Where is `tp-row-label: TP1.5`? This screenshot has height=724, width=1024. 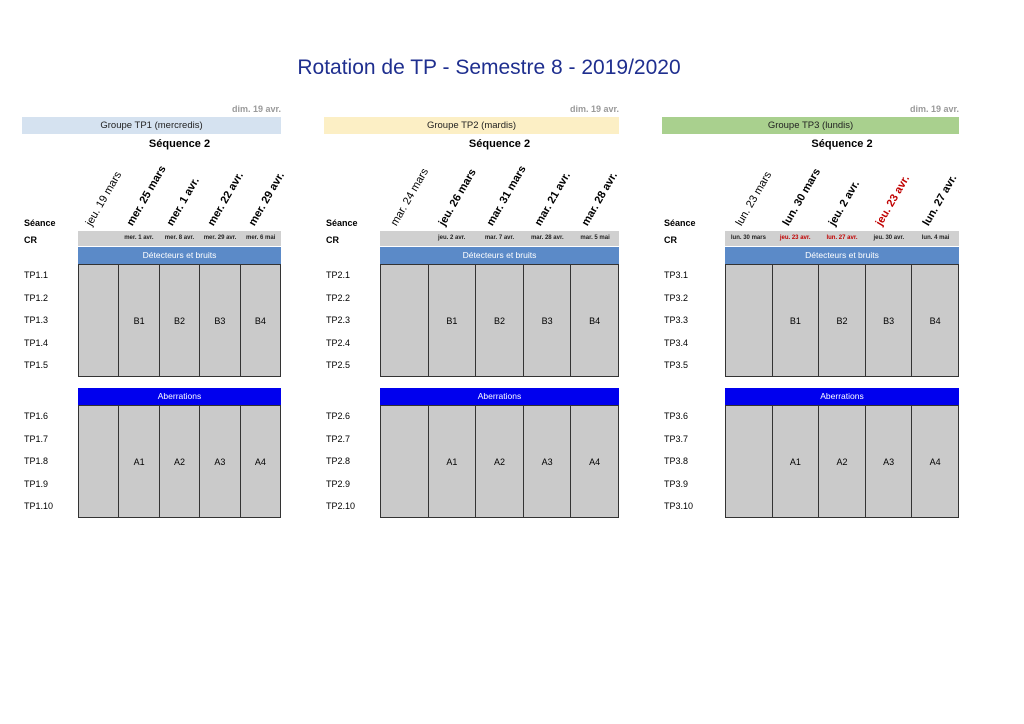 tp-row-label: TP1.5 is located at coordinates (36, 365).